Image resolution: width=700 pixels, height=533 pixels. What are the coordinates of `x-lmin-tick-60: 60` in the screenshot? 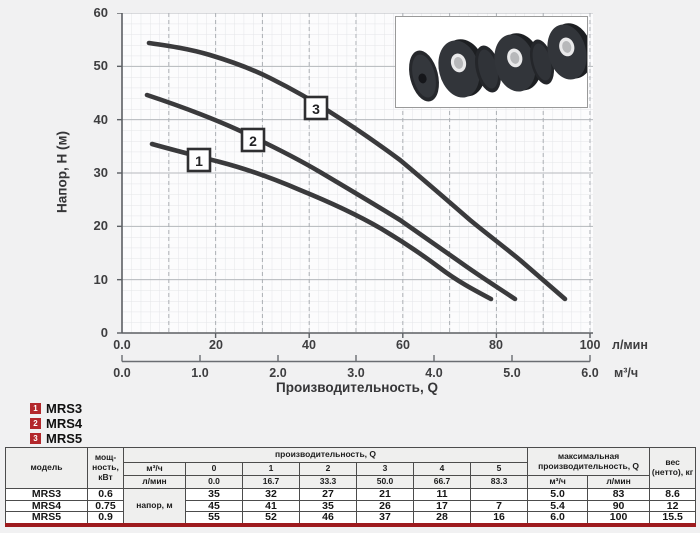 It's located at (403, 345).